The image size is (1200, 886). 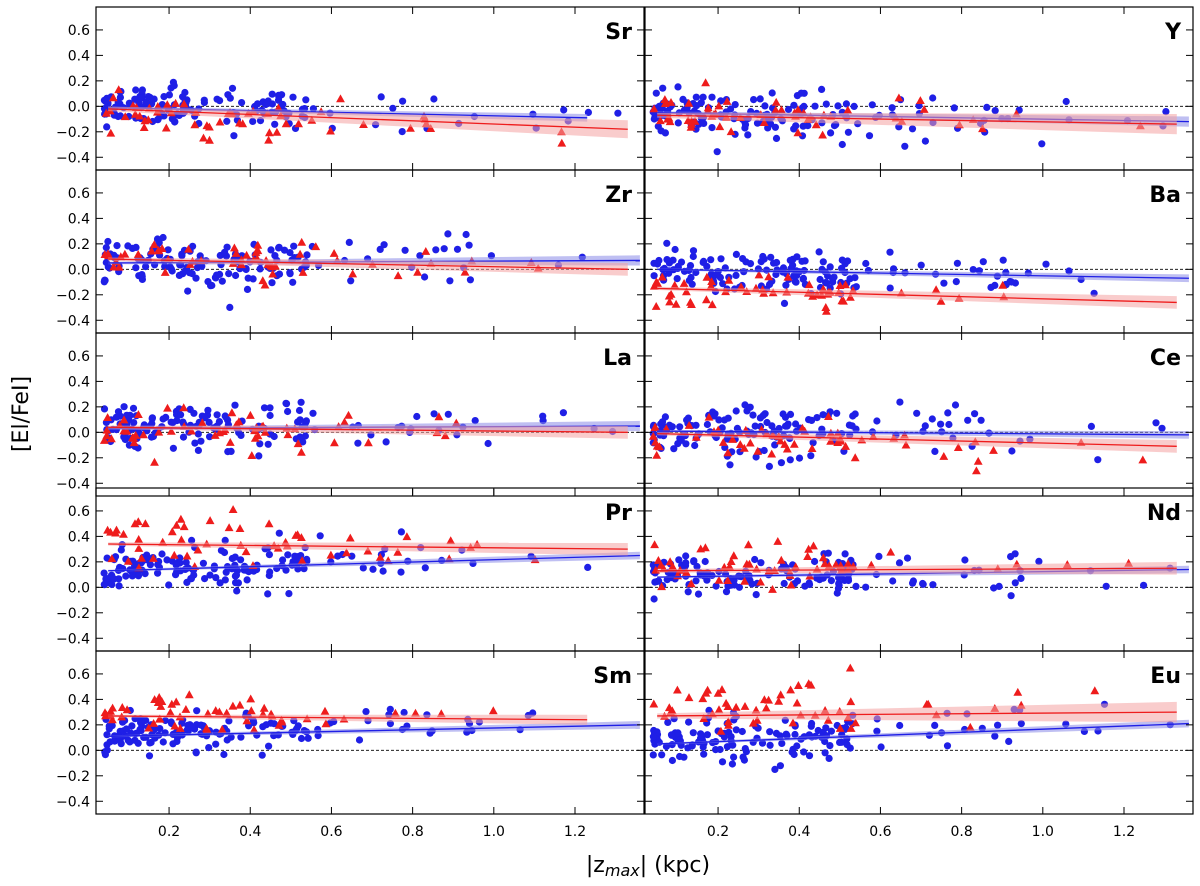 What do you see at coordinates (880, 832) in the screenshot?
I see `x-tick-label: 0.6` at bounding box center [880, 832].